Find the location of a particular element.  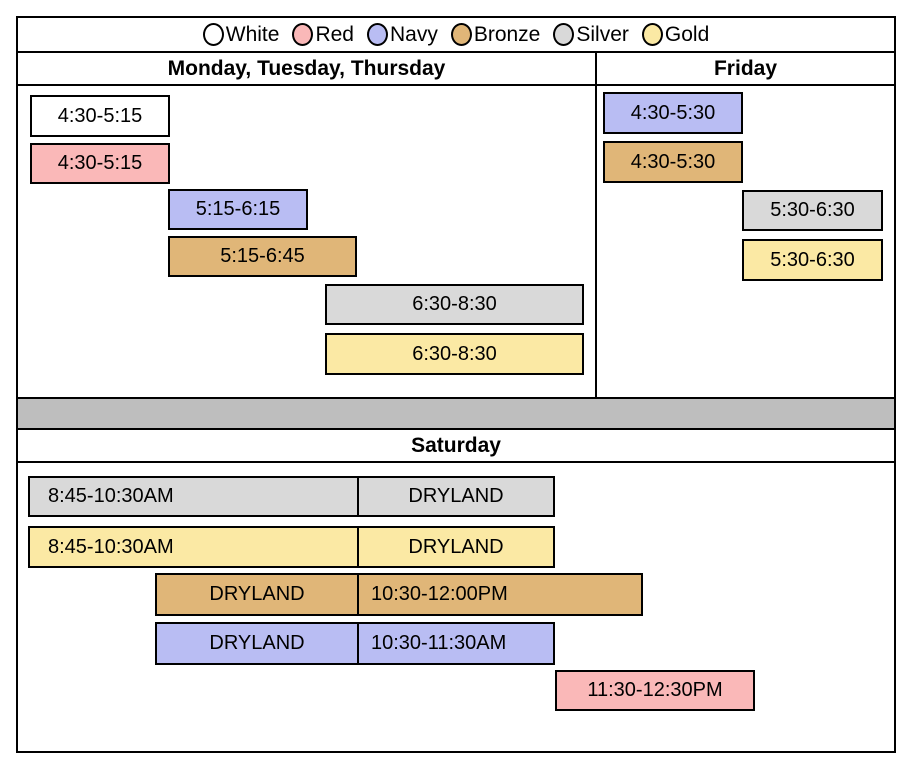

block-friday-gold: 5:30-6:30 is located at coordinates (812, 260).